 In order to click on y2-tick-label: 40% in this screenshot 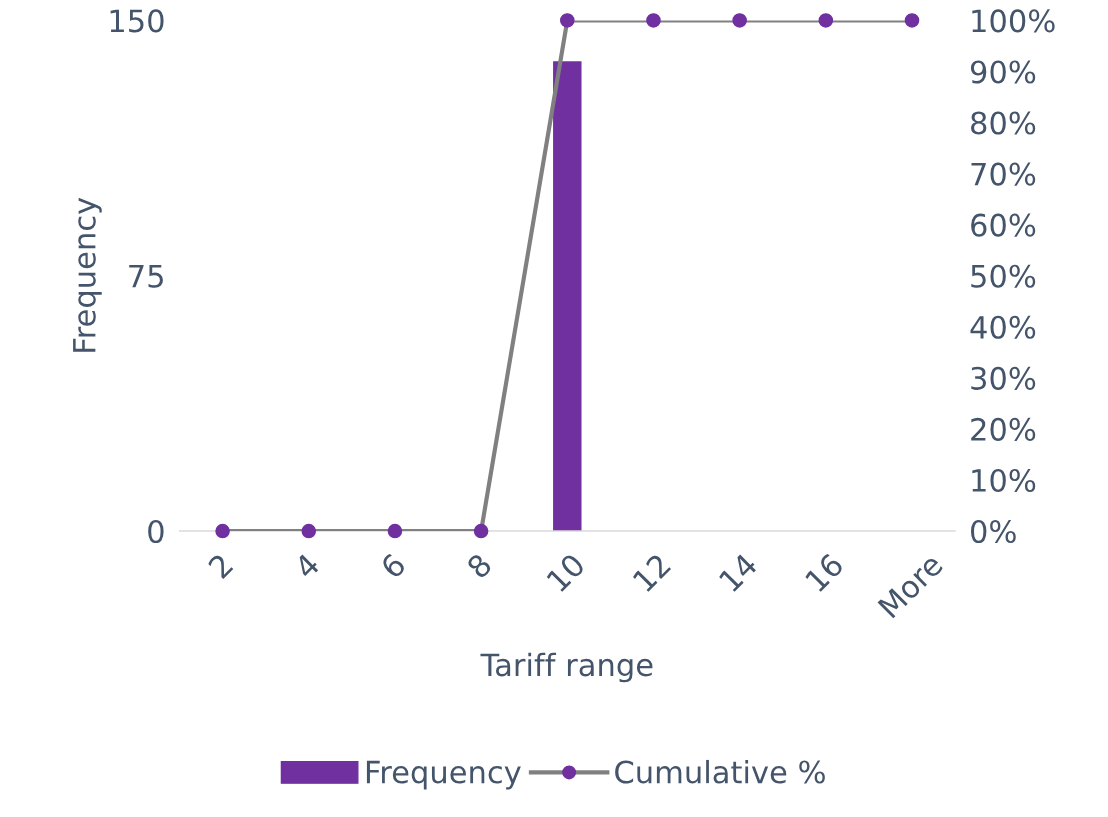, I will do `click(1003, 327)`.